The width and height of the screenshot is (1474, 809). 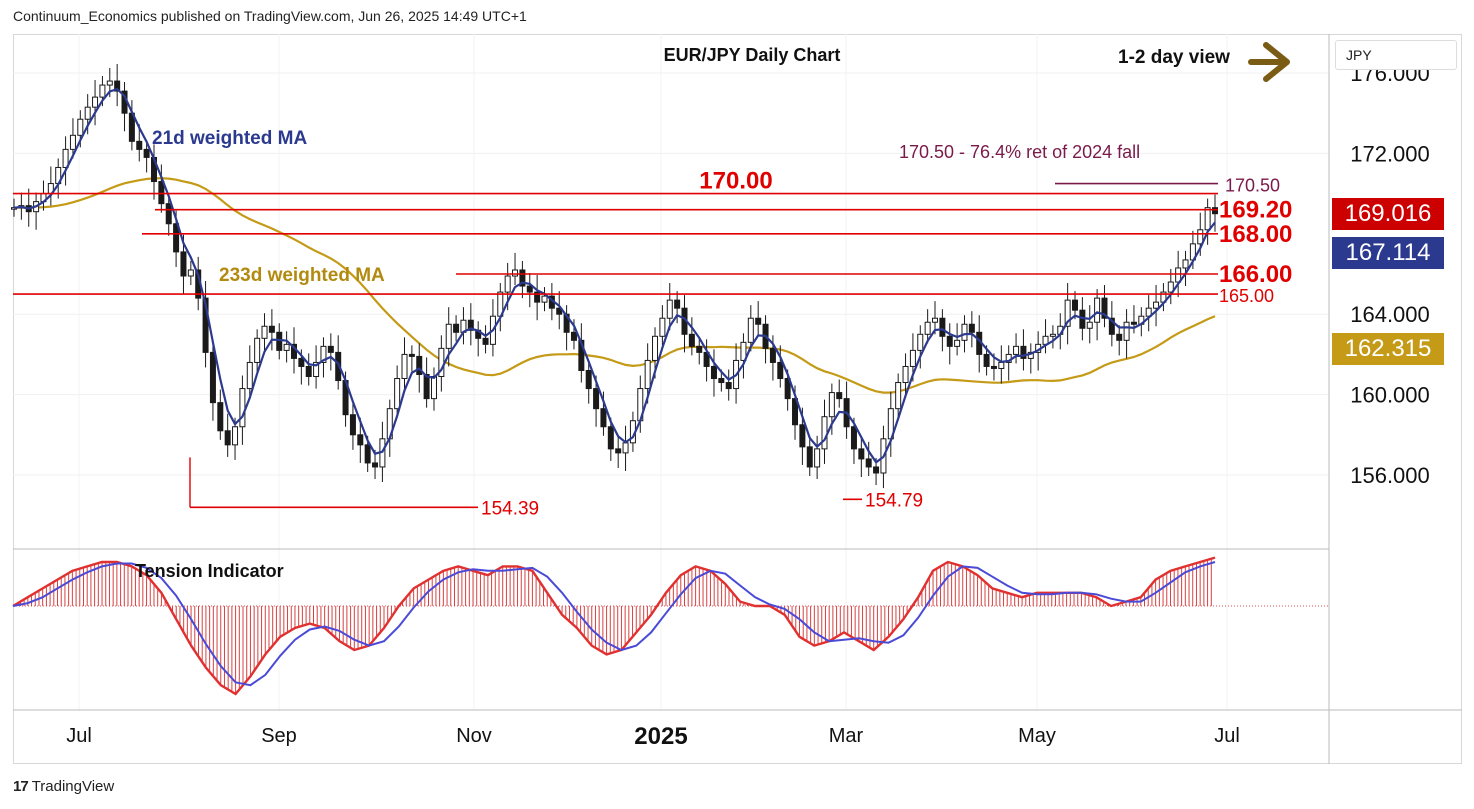 What do you see at coordinates (1255, 234) in the screenshot?
I see `level-label: 168.00` at bounding box center [1255, 234].